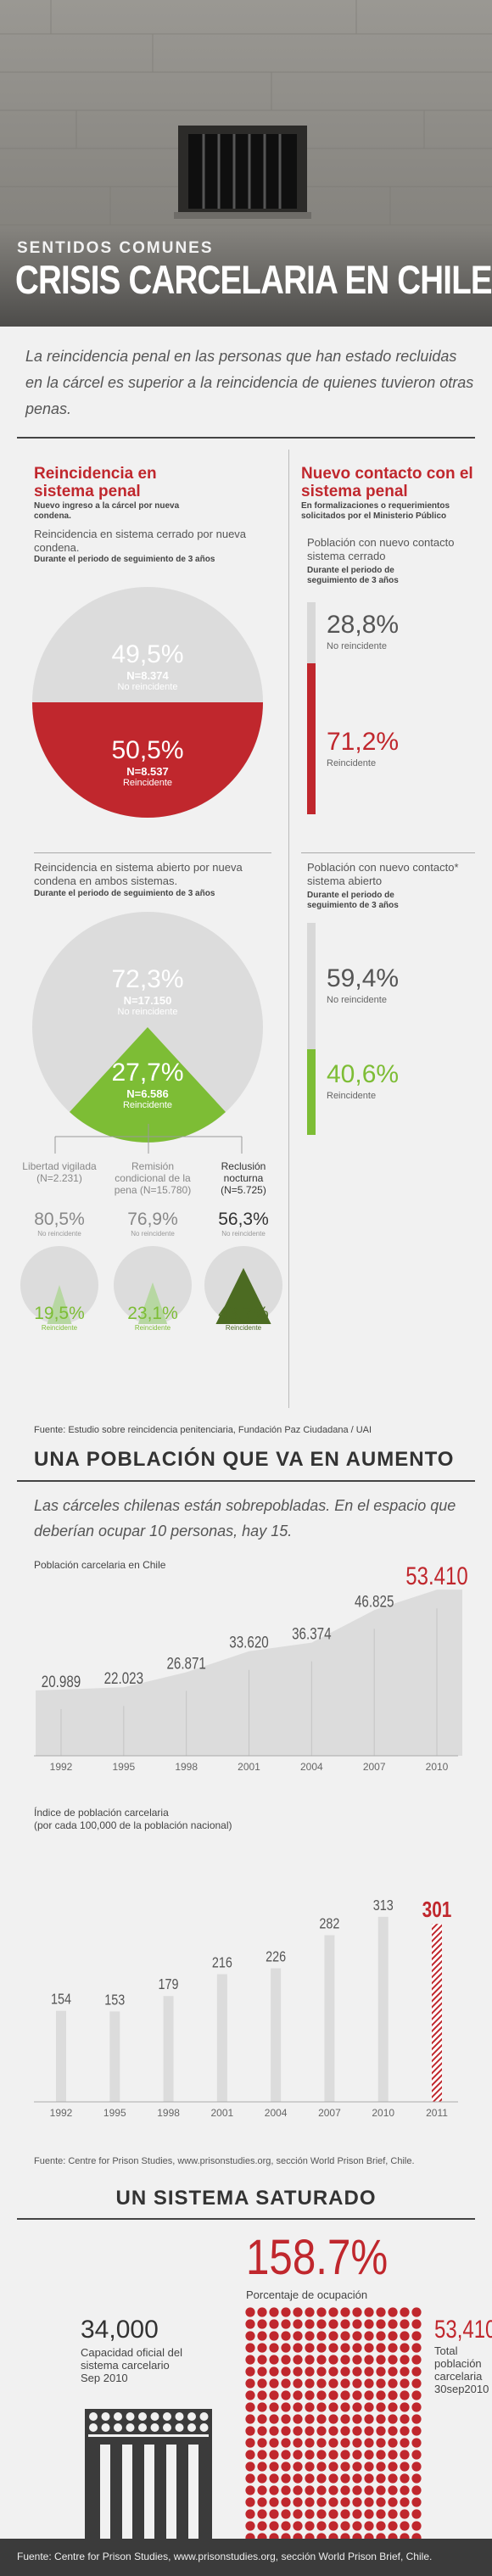  I want to click on closed-yes-block: 50,5% N=8.537 Reincidente, so click(148, 762).